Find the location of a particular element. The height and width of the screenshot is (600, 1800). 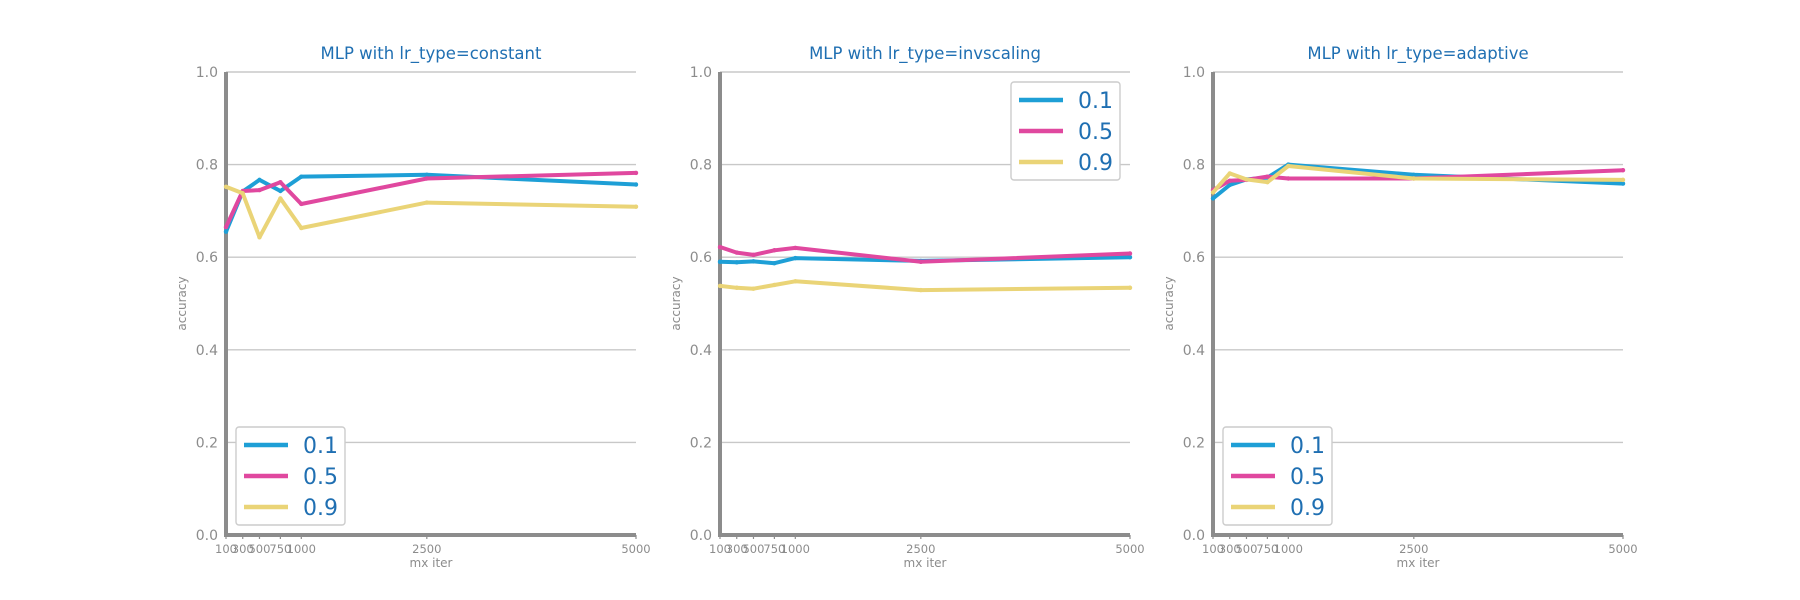

chart-title: MLP with lr_type=adaptive is located at coordinates (1417, 54).